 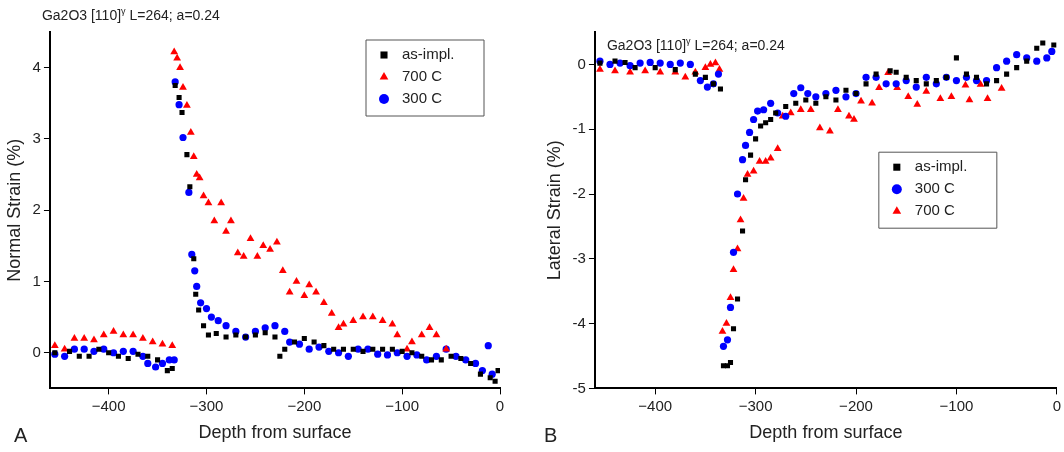 I want to click on y-tick-label: -4, so click(x=579, y=322).